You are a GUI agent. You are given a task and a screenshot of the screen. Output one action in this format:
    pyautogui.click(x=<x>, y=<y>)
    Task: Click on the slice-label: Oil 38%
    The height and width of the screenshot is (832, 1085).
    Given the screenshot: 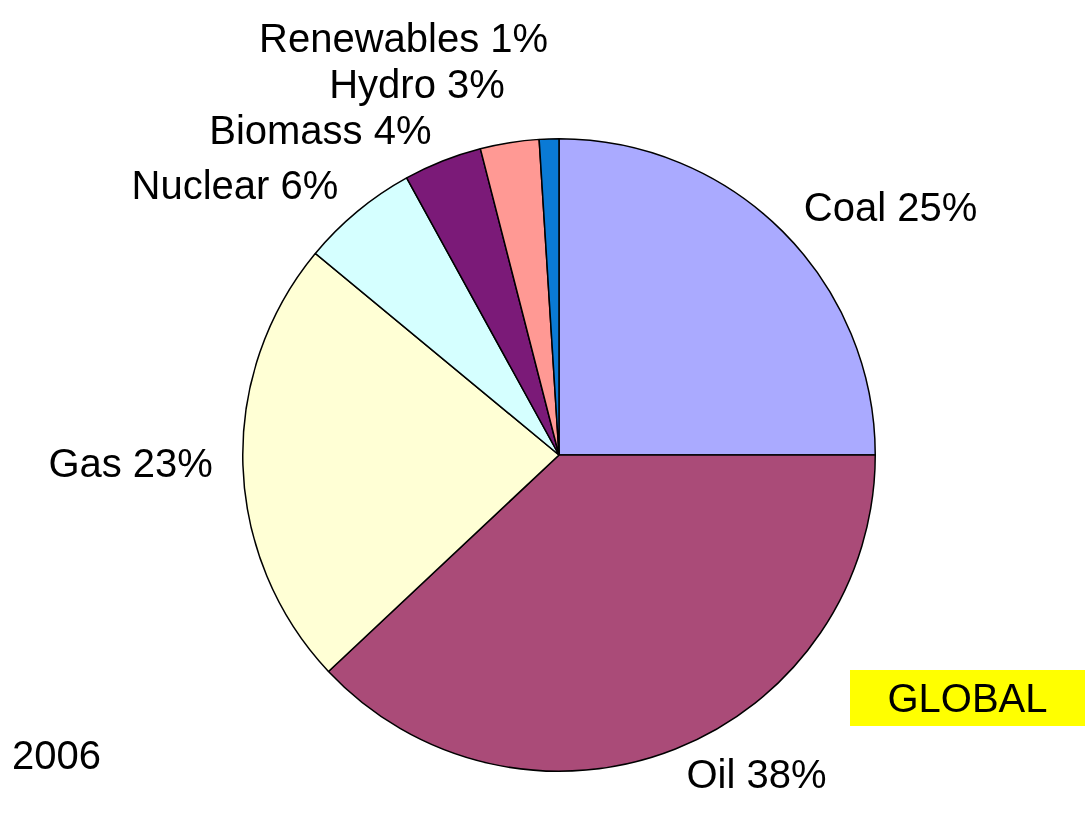 What is the action you would take?
    pyautogui.click(x=756, y=773)
    